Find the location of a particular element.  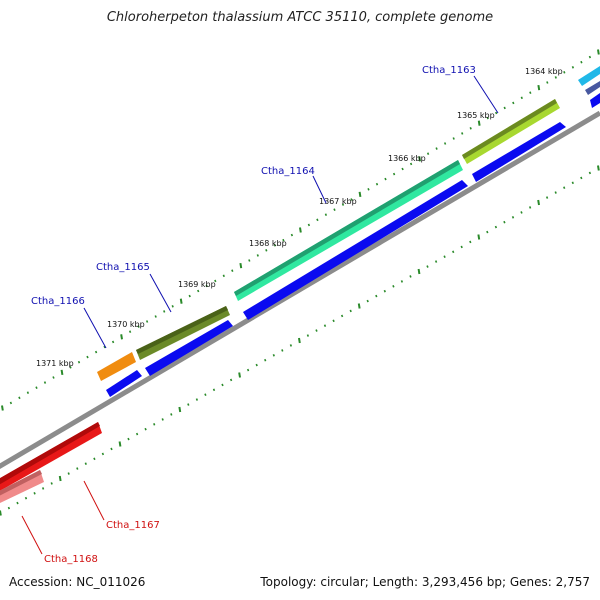

tick-label-1368: 1368 kbp is located at coordinates (268, 243).